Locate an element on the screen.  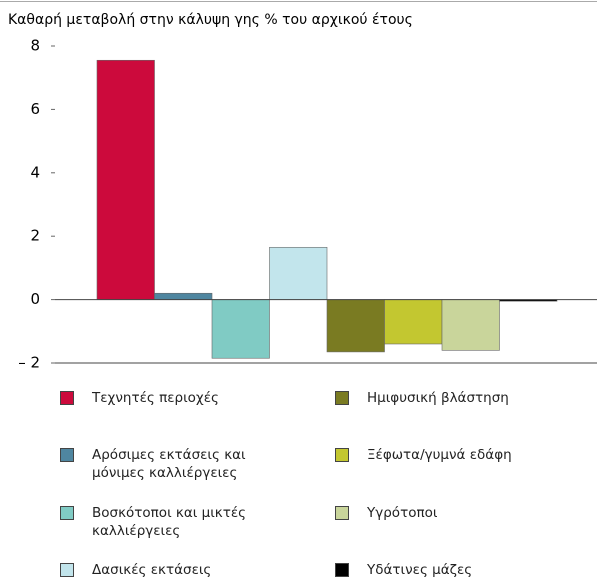
legend-label: Τεχνητές περιοχές is located at coordinates (155, 398).